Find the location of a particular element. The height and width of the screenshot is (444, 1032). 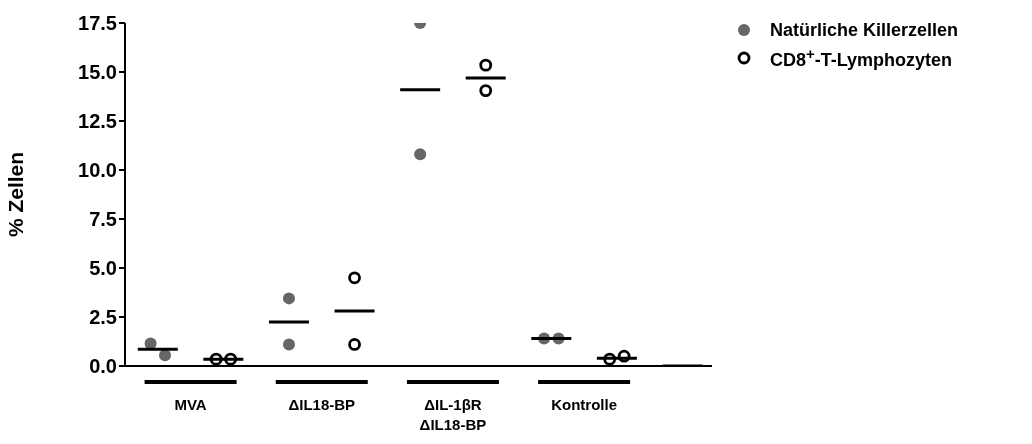

y-tick-label: 0.0 is located at coordinates (103, 366).